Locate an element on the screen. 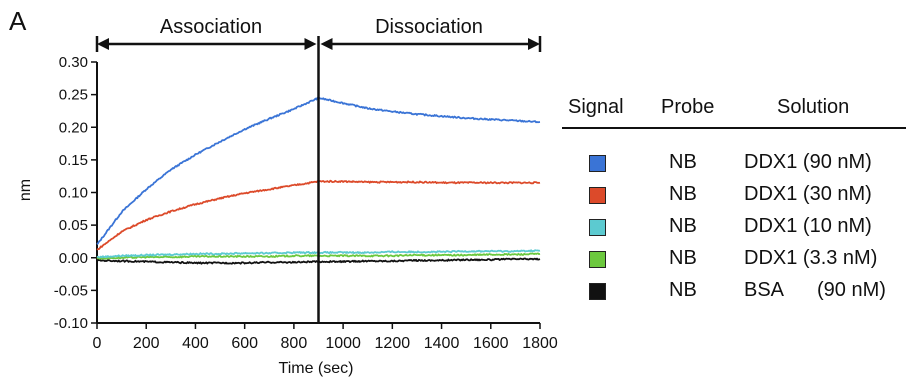 Image resolution: width=906 pixels, height=378 pixels. y-tick-labels: 0.30 0.25 0.20 0.15 0.10 0.05 0.00 -0.05 -0.10 is located at coordinates (71, 193).